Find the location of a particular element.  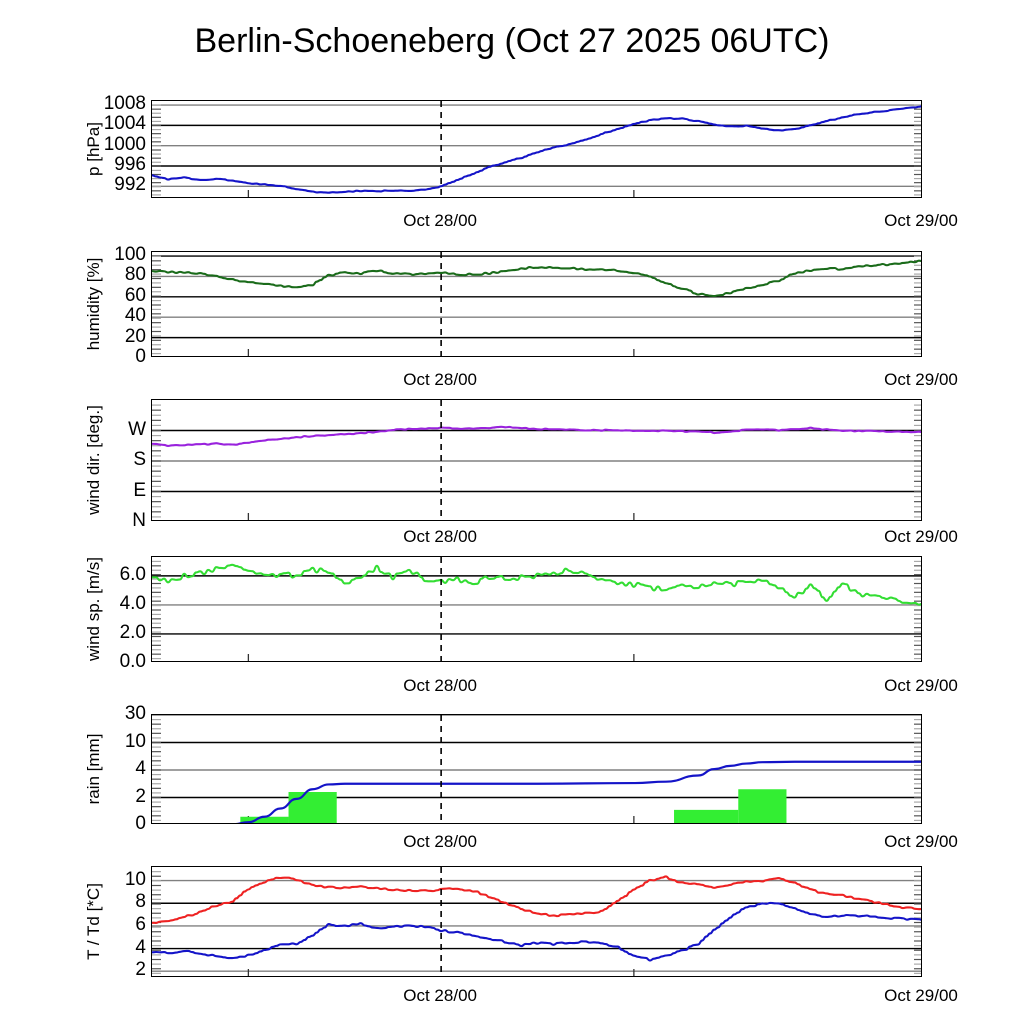

y-tick-label: 1000 is located at coordinates (124, 144).